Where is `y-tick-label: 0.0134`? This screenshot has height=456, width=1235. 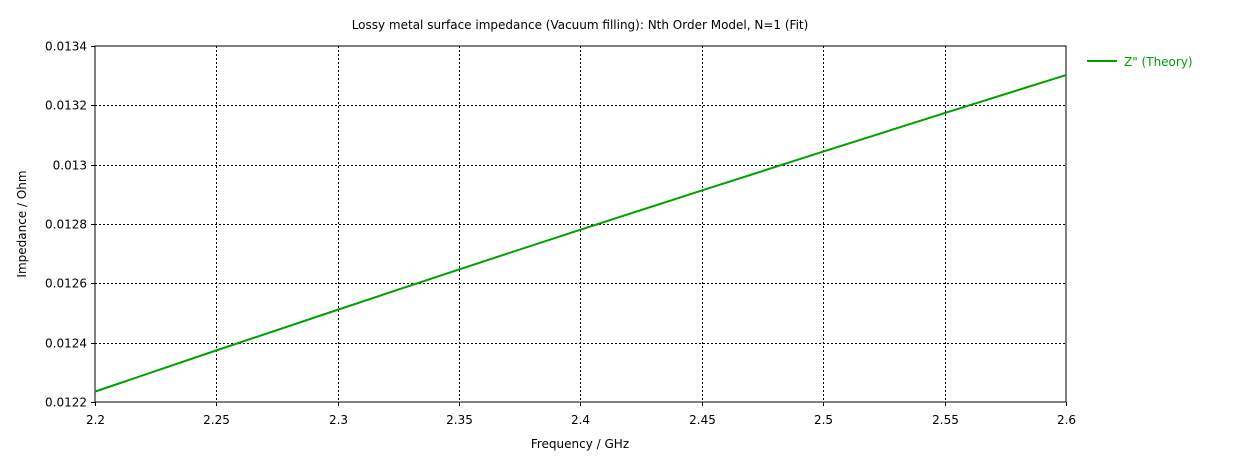
y-tick-label: 0.0134 is located at coordinates (66, 47).